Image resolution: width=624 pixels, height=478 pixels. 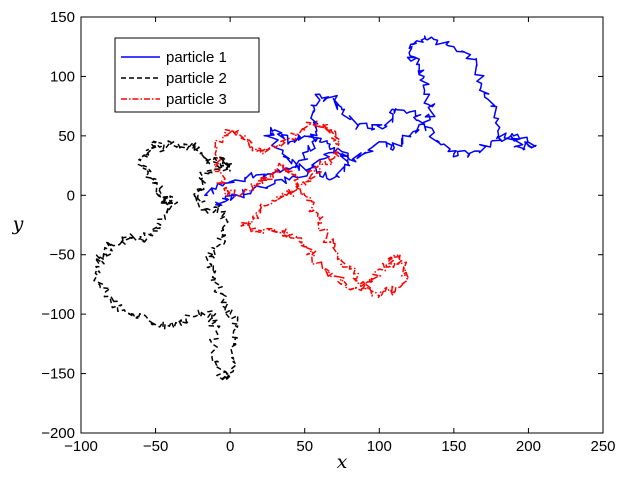 What do you see at coordinates (602, 446) in the screenshot?
I see `x-tick-label: 250` at bounding box center [602, 446].